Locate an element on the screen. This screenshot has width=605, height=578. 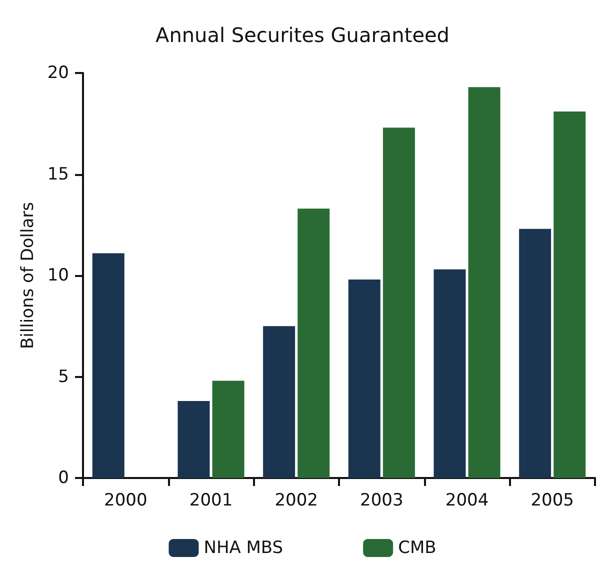
x-tick-label: 2000 is located at coordinates (126, 500).